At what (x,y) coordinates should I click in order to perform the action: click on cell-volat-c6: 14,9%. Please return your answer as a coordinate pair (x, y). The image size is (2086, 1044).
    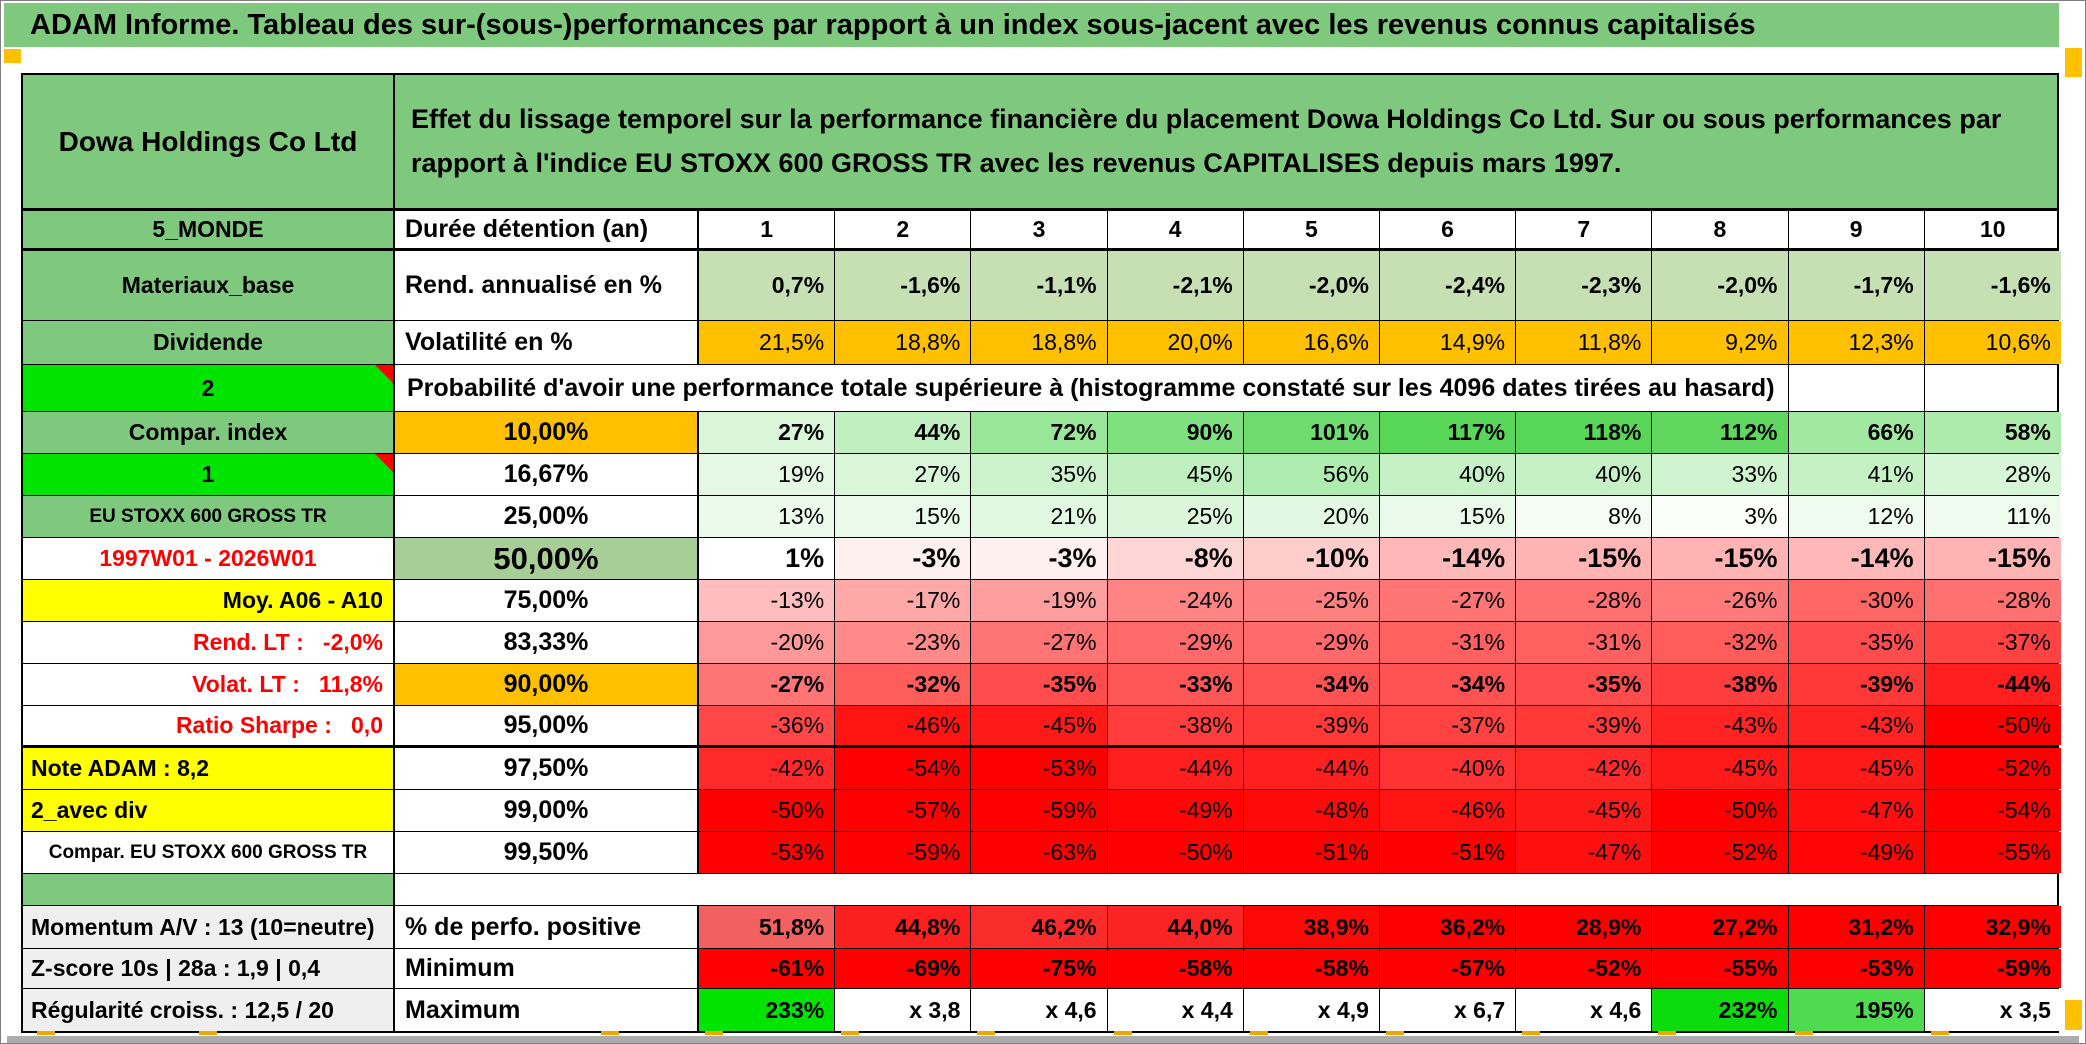
    Looking at the image, I should click on (1448, 342).